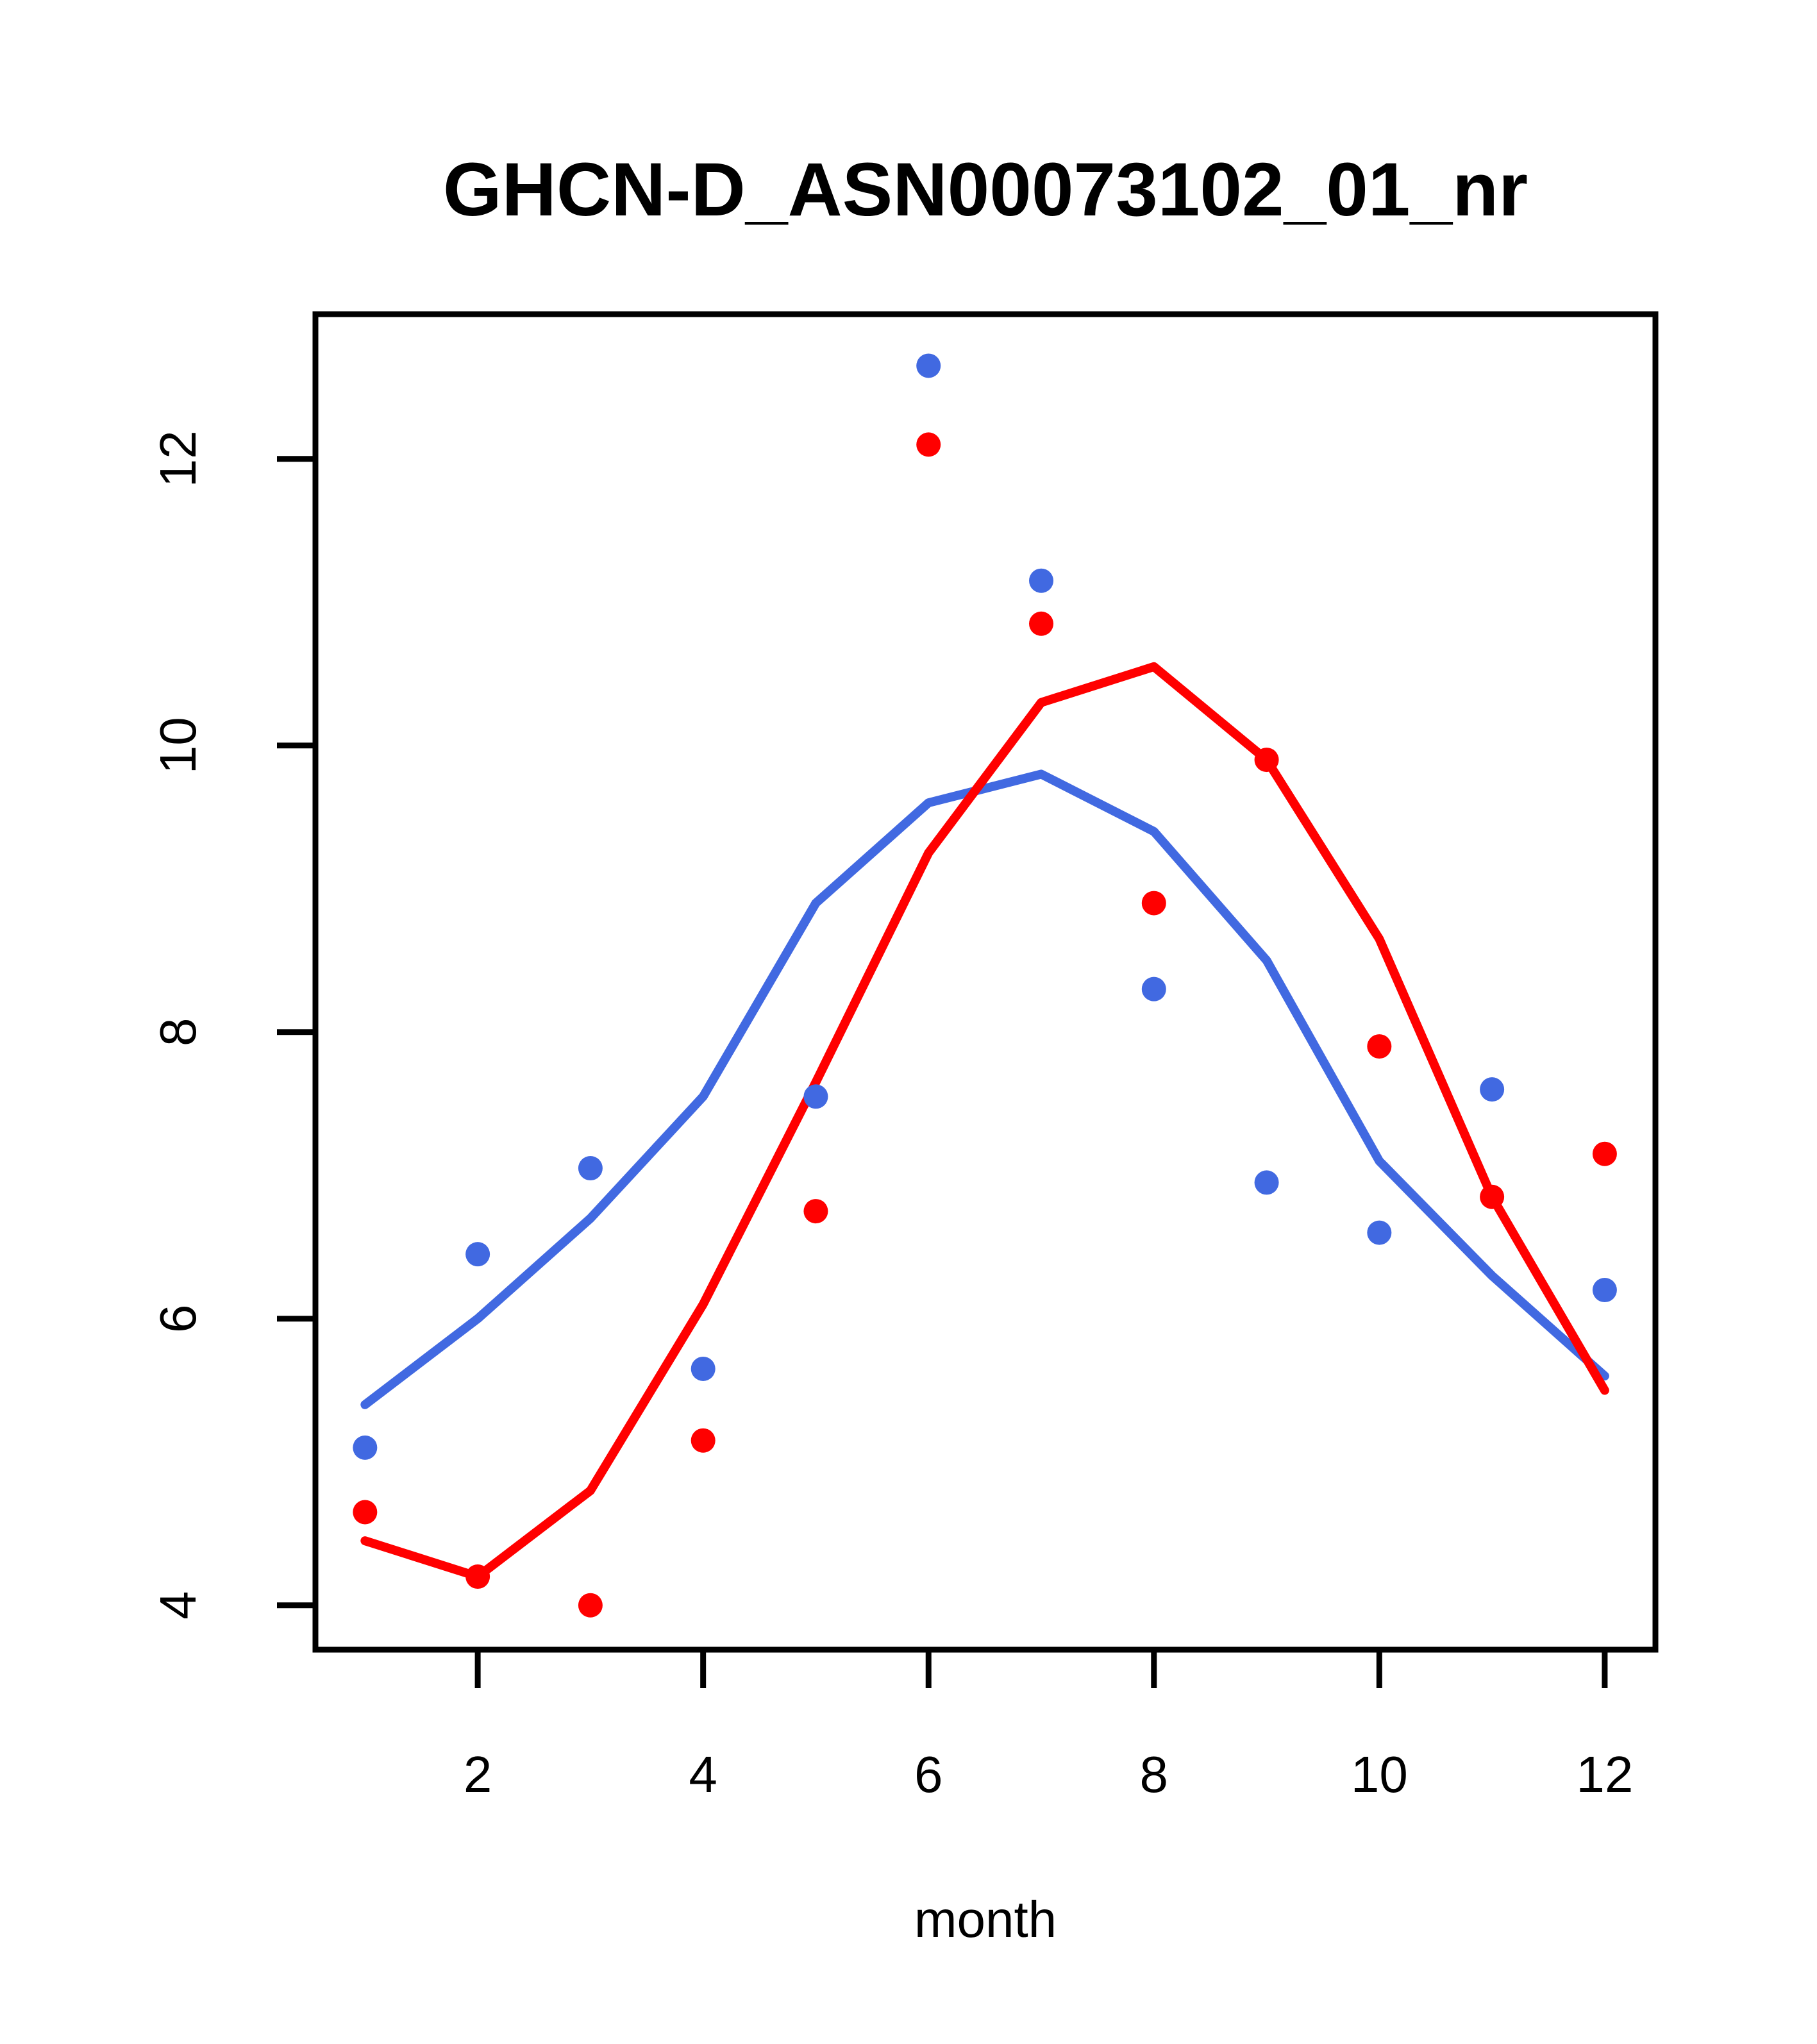 This screenshot has height=2044, width=1817. What do you see at coordinates (929, 1775) in the screenshot?
I see `x-tick-label: 6` at bounding box center [929, 1775].